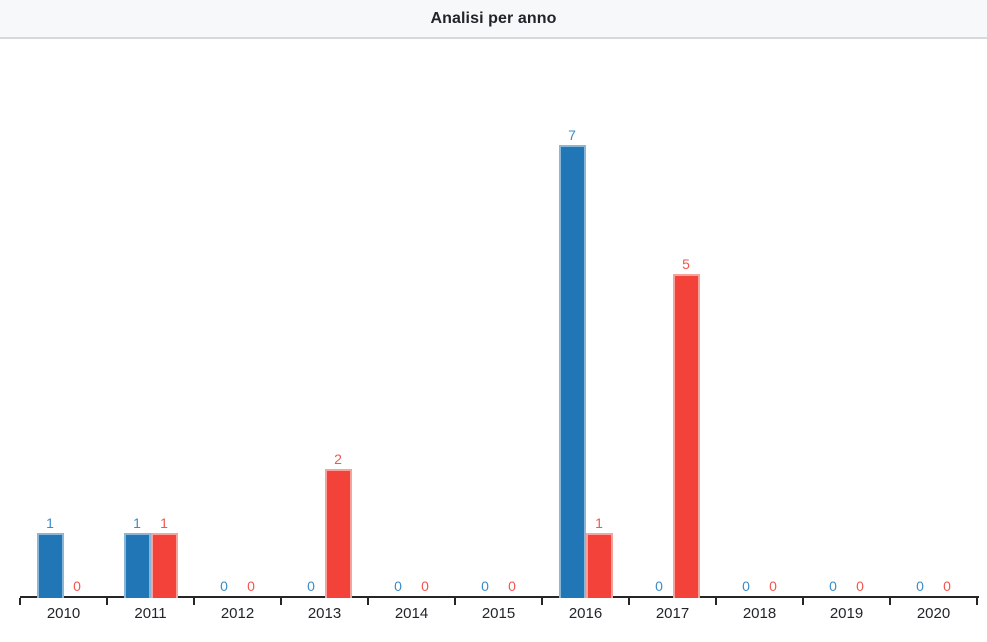  I want to click on blue-series-bar-2011, so click(137, 565).